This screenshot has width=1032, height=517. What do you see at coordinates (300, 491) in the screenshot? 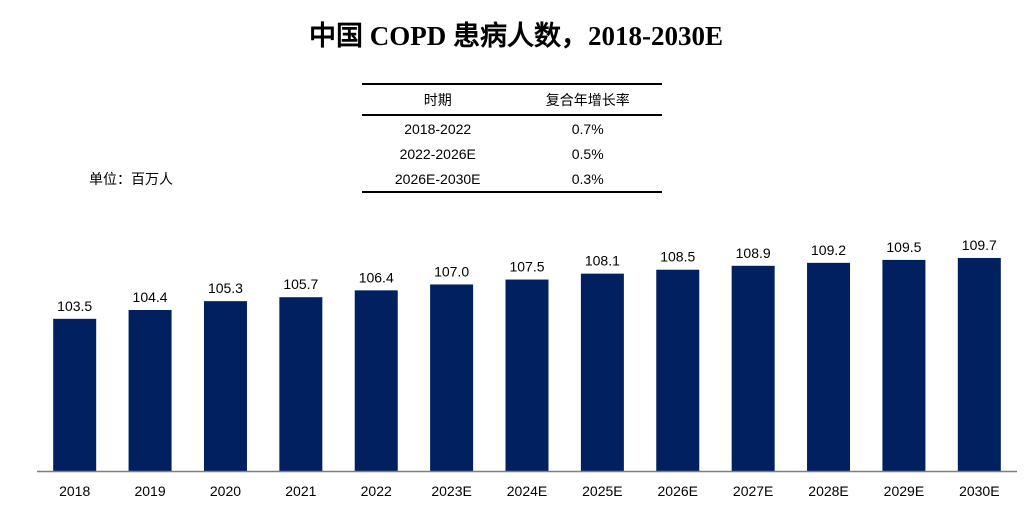
I see `x-tick-label: 2021` at bounding box center [300, 491].